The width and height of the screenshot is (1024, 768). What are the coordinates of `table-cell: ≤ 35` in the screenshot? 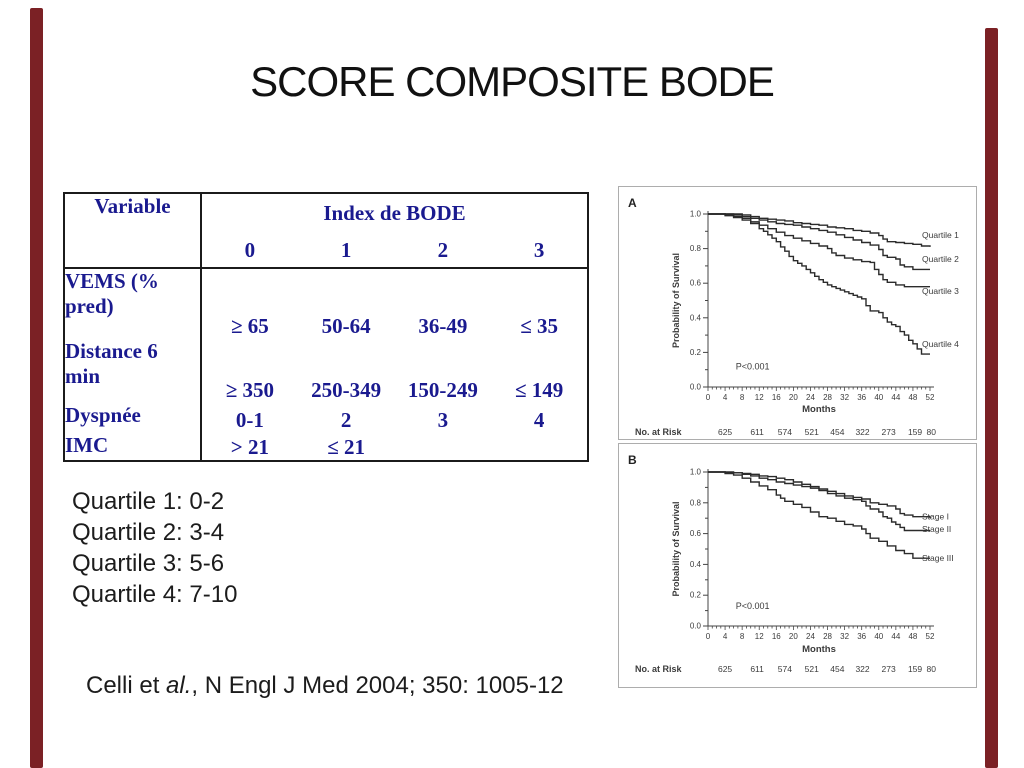 It's located at (539, 326).